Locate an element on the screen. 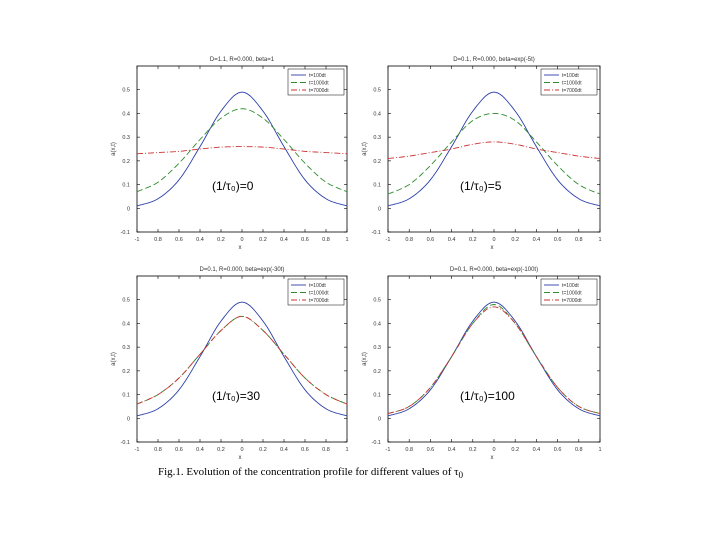 Image resolution: width=720 pixels, height=540 pixels. chart-title: D=0.1, R=0.000, beta=exp(-5t) is located at coordinates (494, 60).